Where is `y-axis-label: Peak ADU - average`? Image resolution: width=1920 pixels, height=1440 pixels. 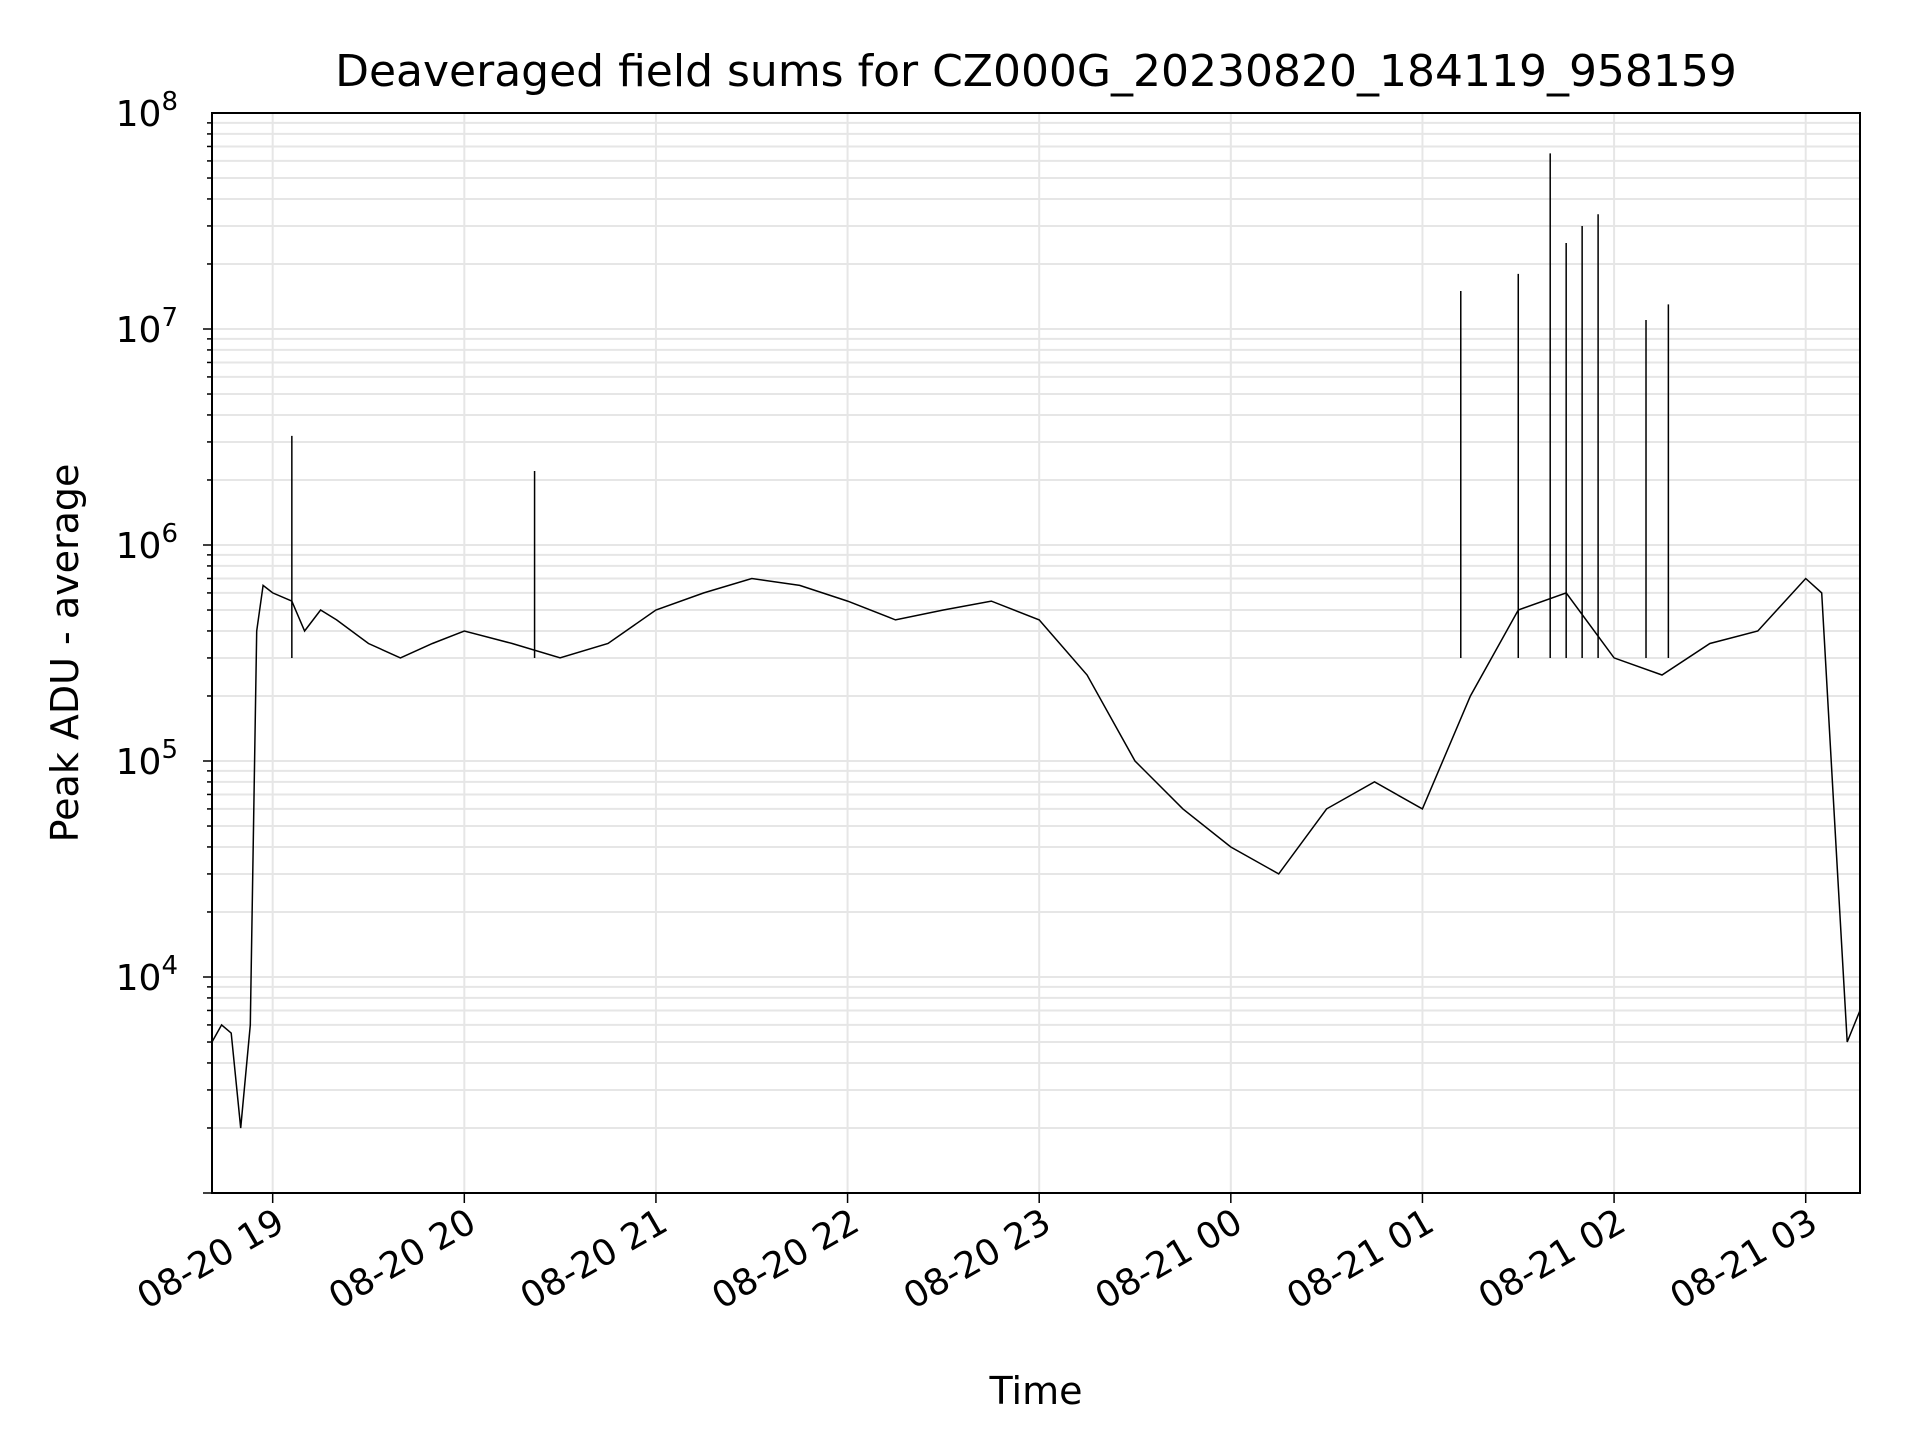 y-axis-label: Peak ADU - average is located at coordinates (65, 653).